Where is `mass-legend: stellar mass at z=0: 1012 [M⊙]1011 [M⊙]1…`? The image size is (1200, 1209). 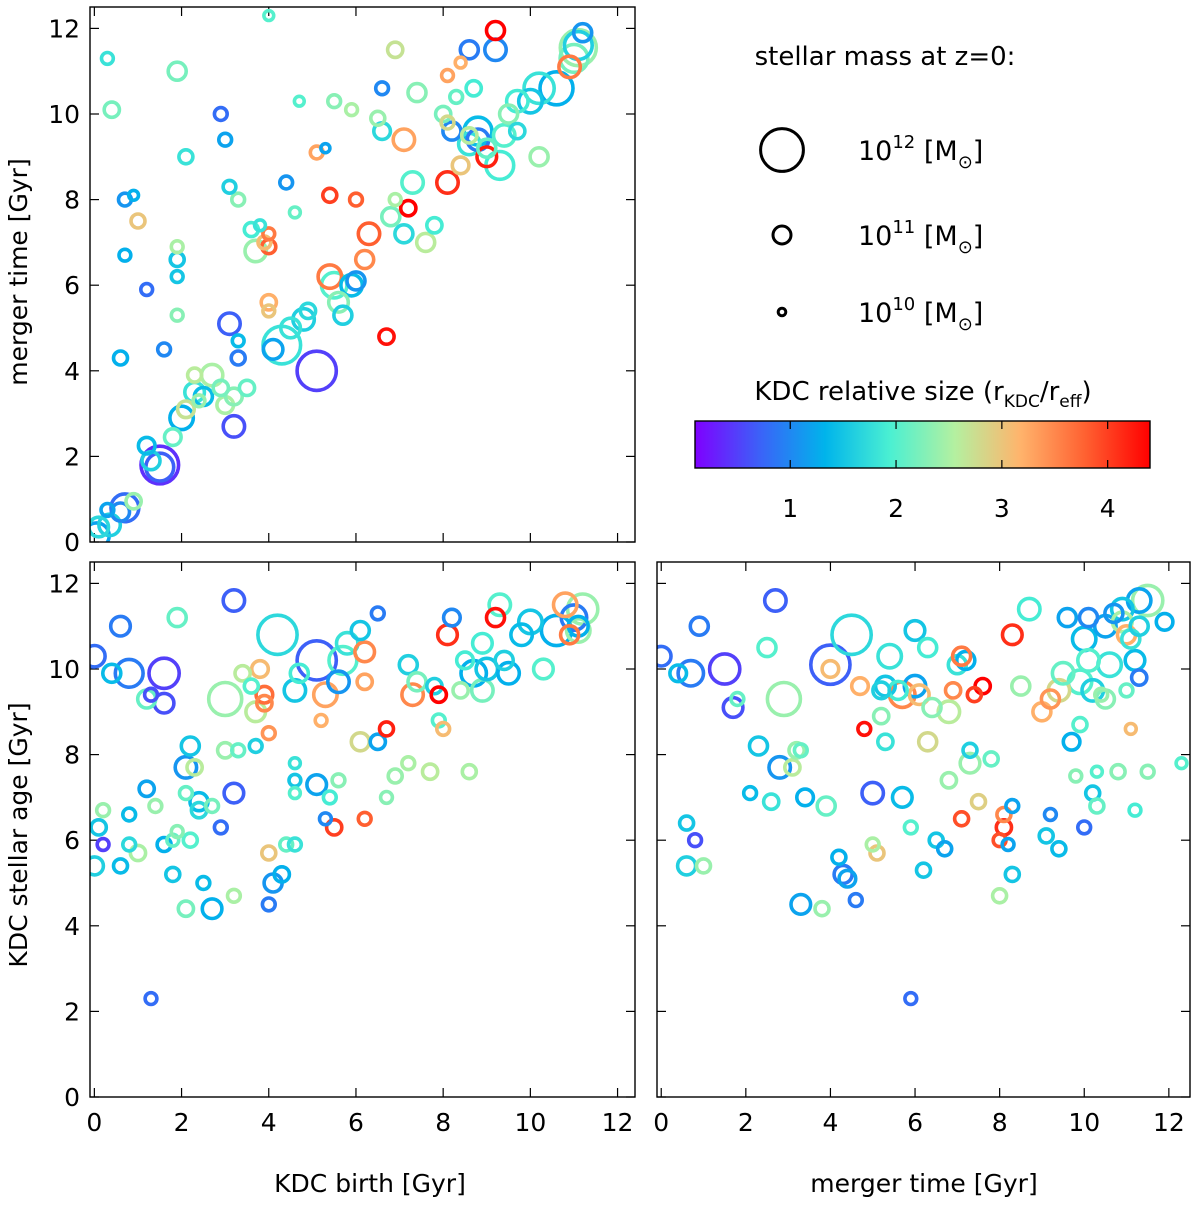
mass-legend: stellar mass at z=0: 1012 [M⊙]1011 [M⊙]1… is located at coordinates (885, 188).